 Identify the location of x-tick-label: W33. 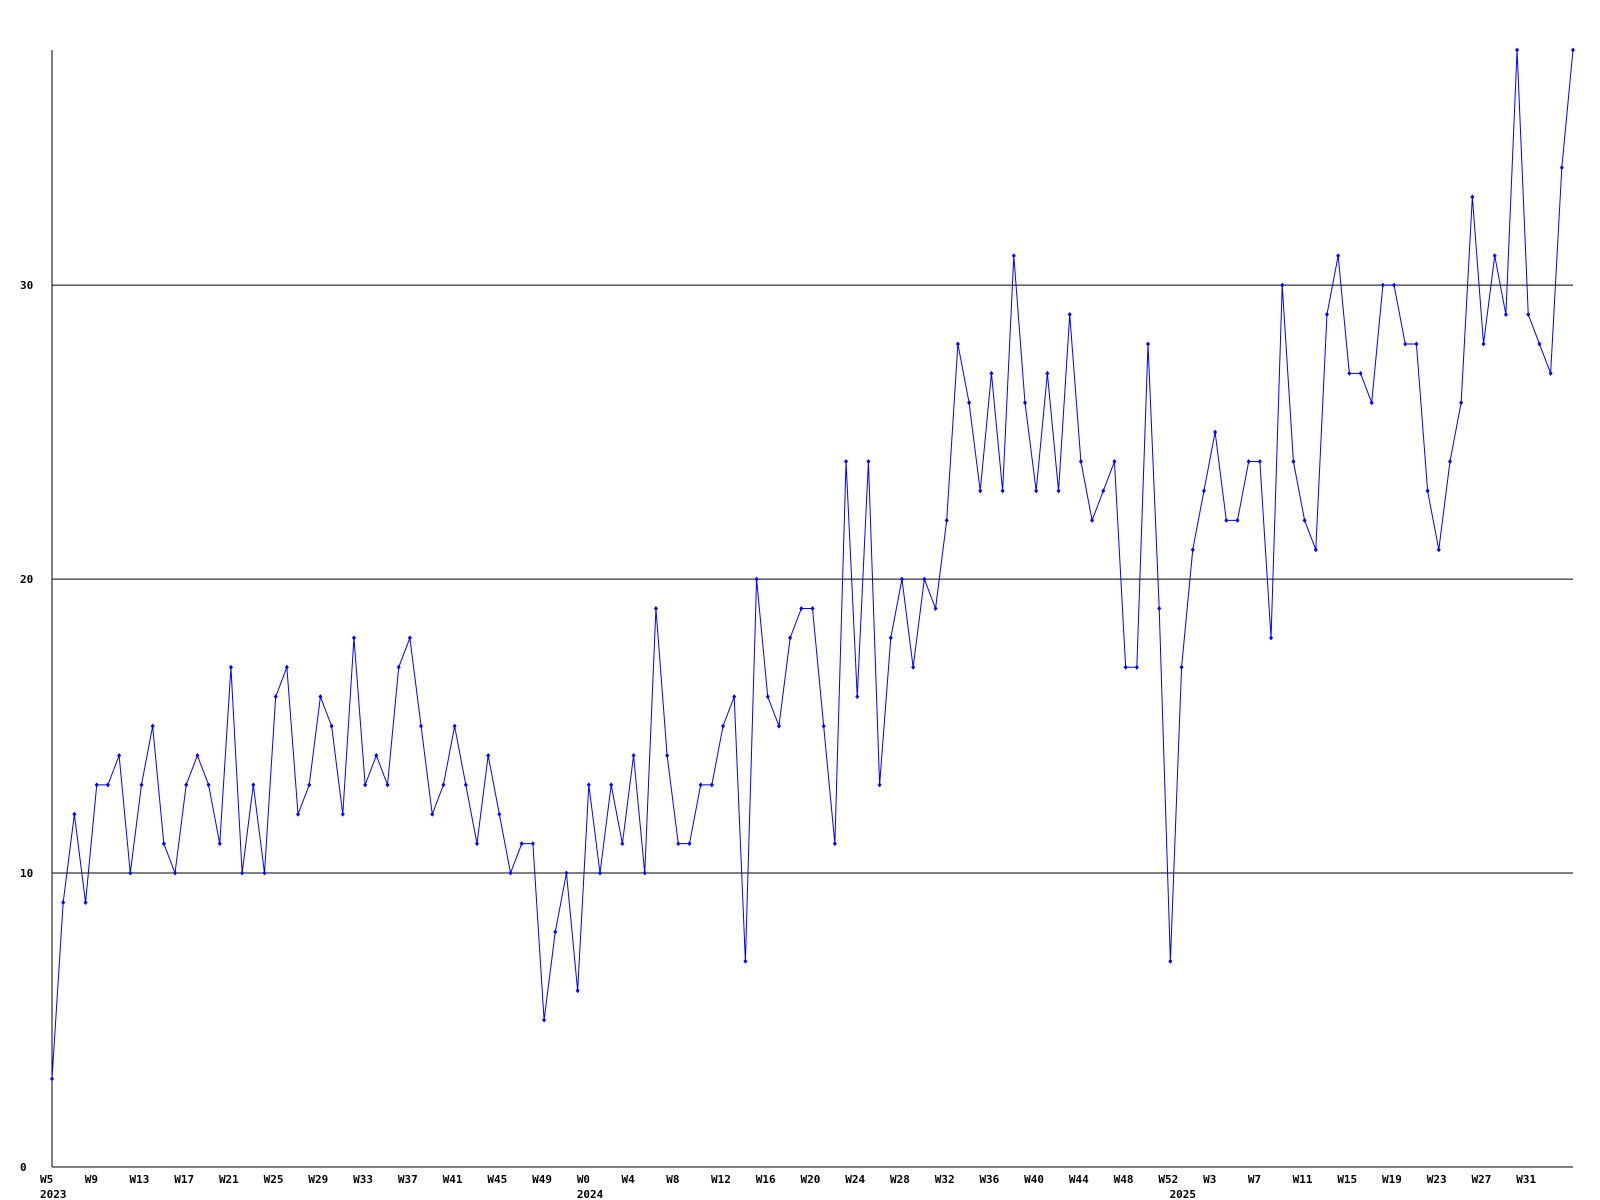
(363, 1179).